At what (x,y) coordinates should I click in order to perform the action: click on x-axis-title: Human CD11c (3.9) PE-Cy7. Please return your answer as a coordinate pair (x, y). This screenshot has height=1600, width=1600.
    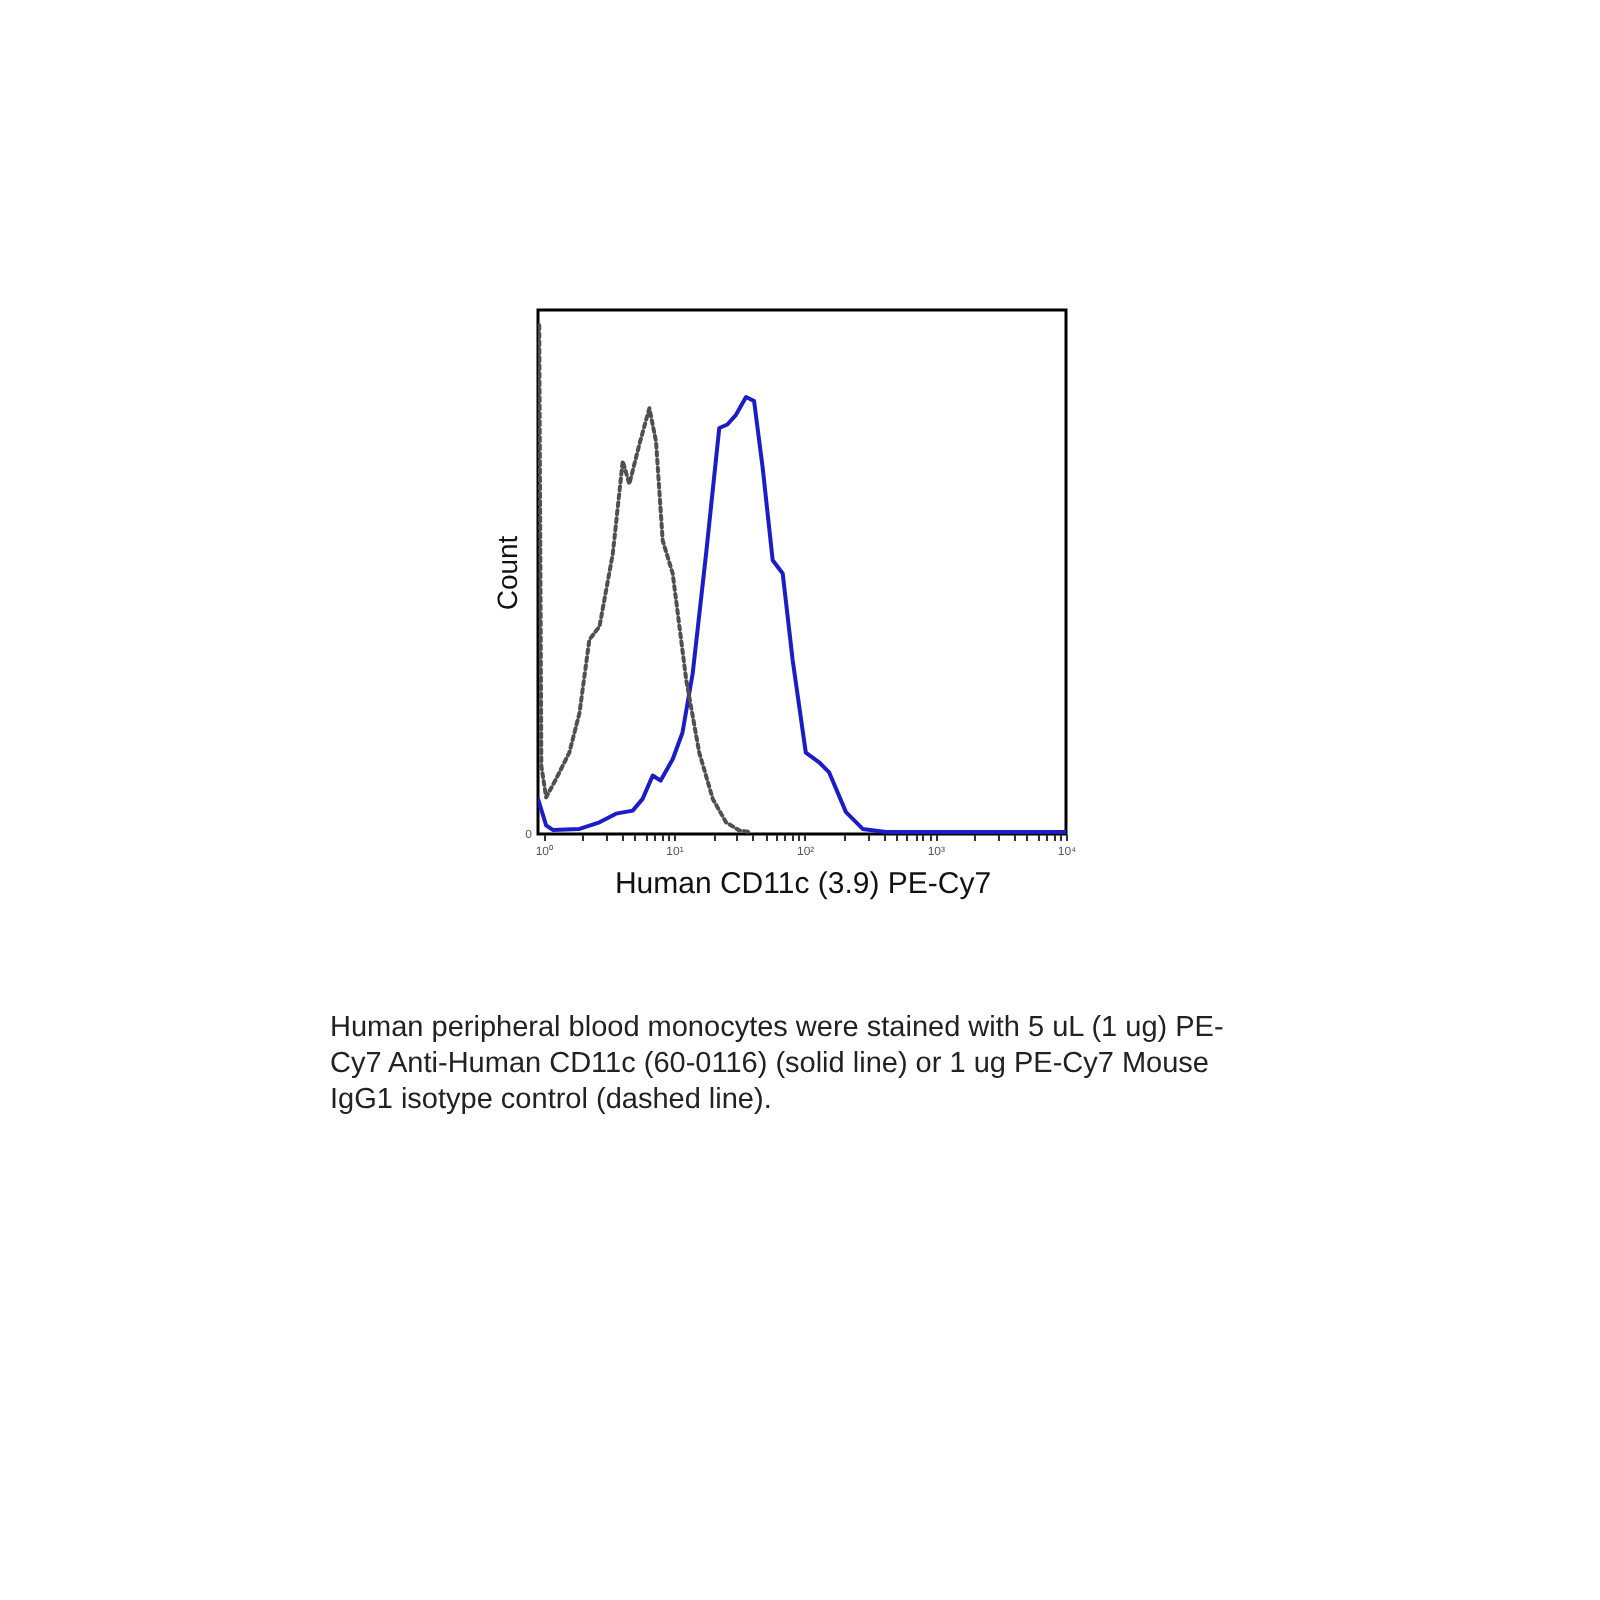
    Looking at the image, I should click on (803, 884).